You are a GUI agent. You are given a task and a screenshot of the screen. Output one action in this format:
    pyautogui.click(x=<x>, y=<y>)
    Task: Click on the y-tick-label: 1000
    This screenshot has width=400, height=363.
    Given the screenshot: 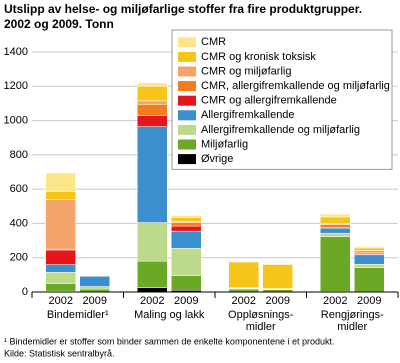 What is the action you would take?
    pyautogui.click(x=16, y=120)
    